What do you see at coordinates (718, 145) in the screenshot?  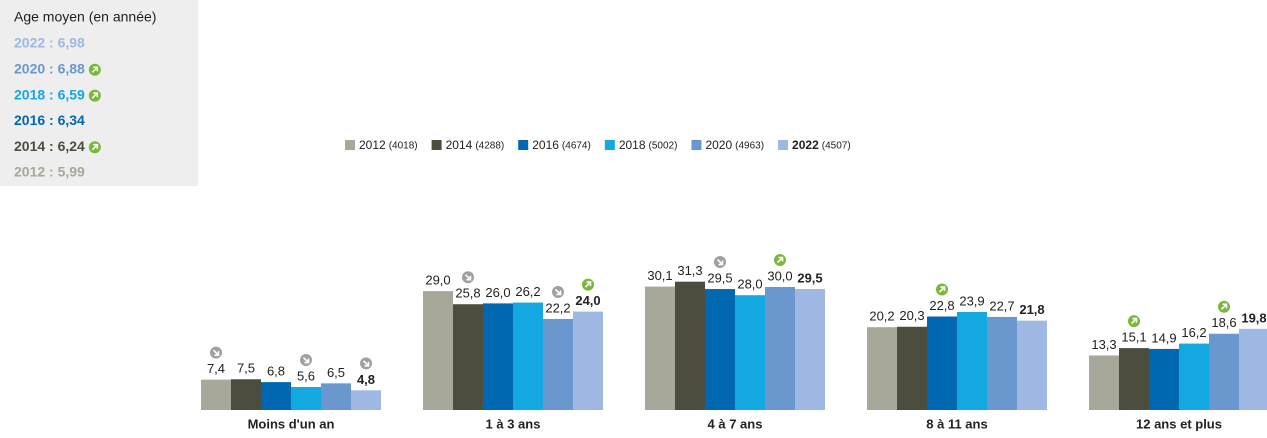 I see `legend-label: 2020` at bounding box center [718, 145].